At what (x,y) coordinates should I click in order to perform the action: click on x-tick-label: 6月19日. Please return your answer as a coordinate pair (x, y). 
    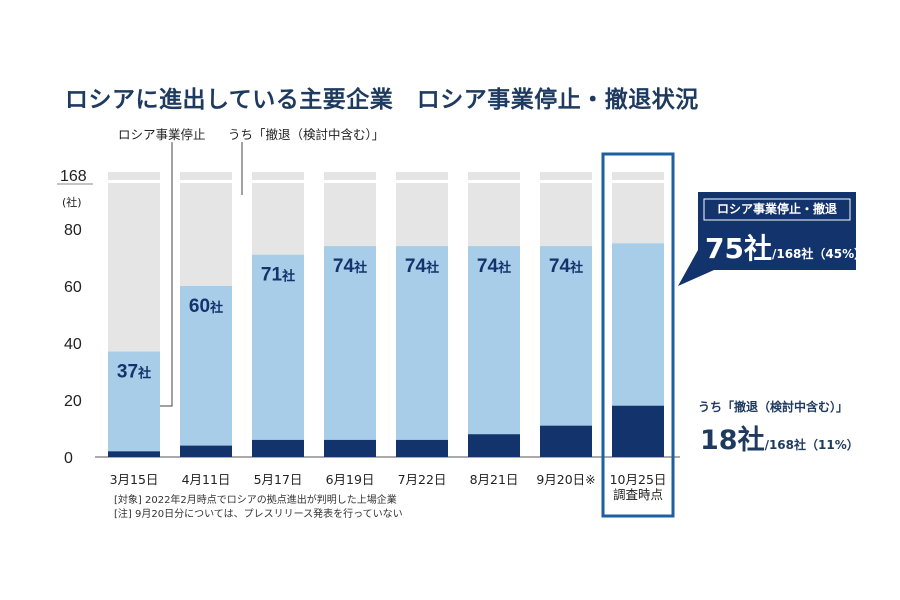
    Looking at the image, I should click on (350, 479).